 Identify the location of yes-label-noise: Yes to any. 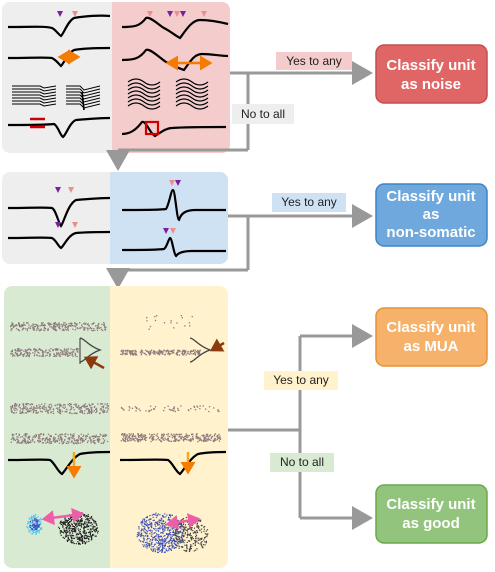
(314, 61).